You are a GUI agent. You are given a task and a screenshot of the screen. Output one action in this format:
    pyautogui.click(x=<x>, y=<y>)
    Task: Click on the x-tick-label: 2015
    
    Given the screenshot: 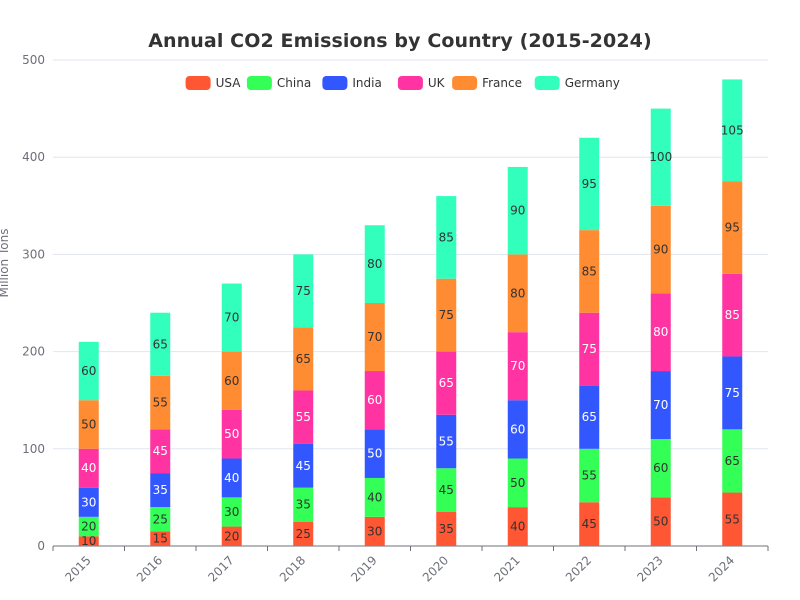 What is the action you would take?
    pyautogui.click(x=77, y=568)
    